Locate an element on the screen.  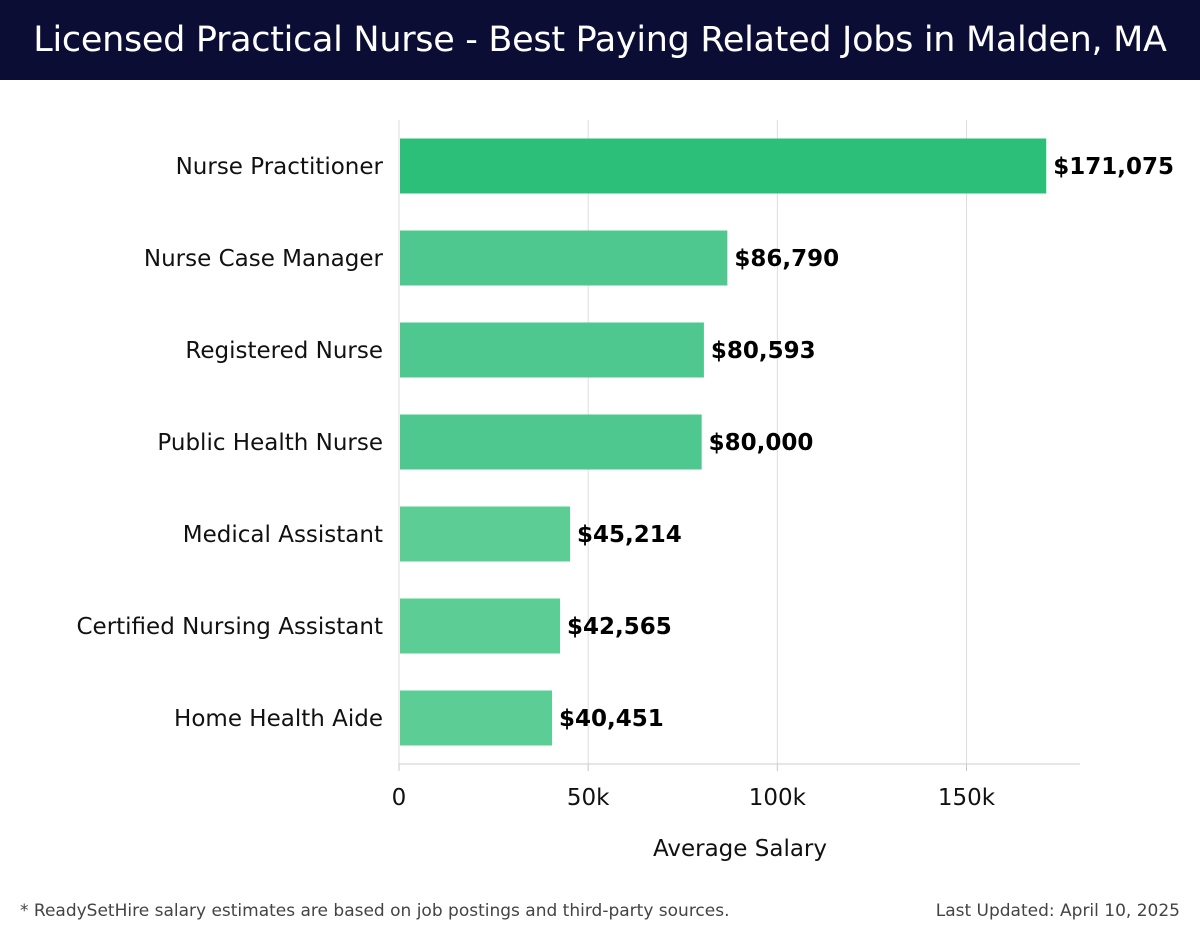
category-label: Nurse Case Manager is located at coordinates (264, 259).